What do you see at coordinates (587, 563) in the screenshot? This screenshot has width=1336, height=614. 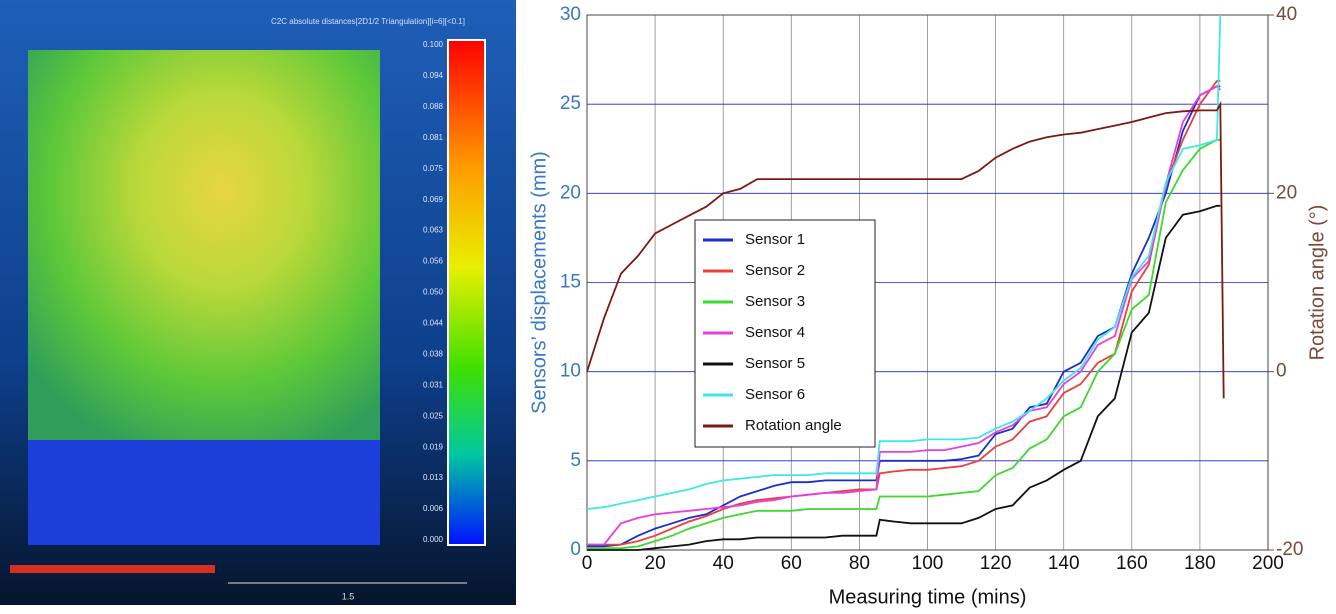 I see `x-tick-label: 0` at bounding box center [587, 563].